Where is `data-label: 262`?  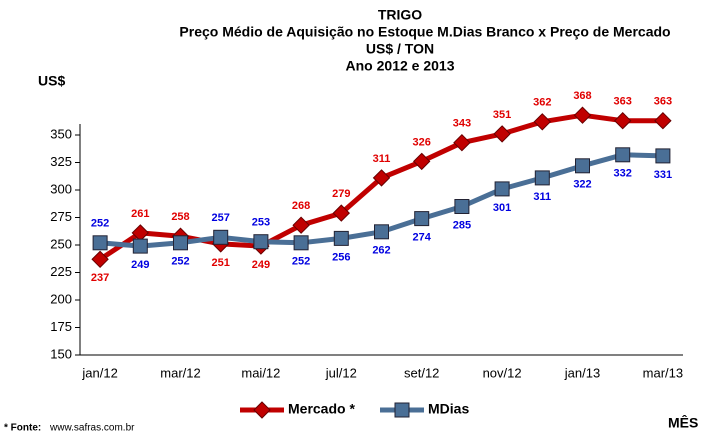
data-label: 262 is located at coordinates (381, 251).